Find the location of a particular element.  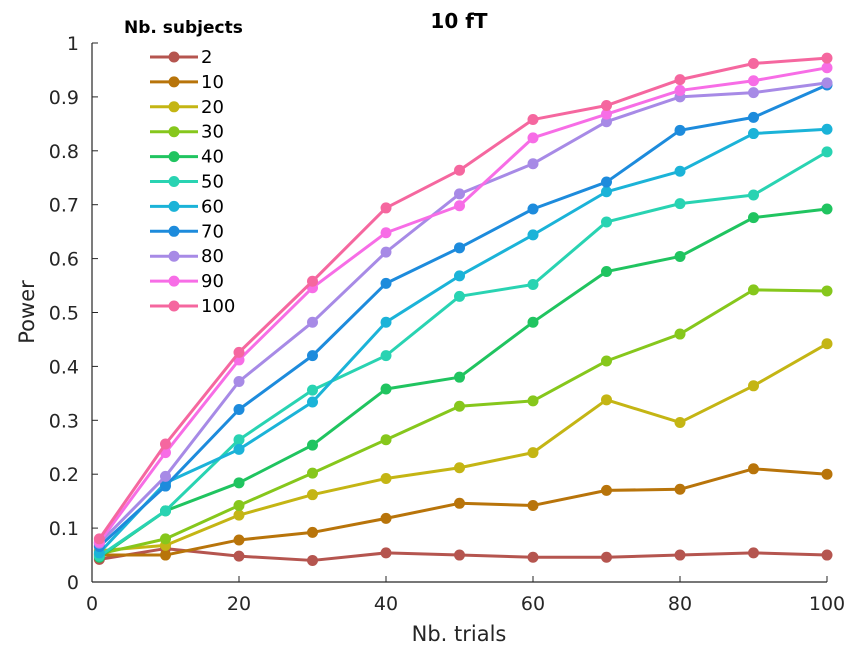

legend-label: 90 is located at coordinates (212, 281).